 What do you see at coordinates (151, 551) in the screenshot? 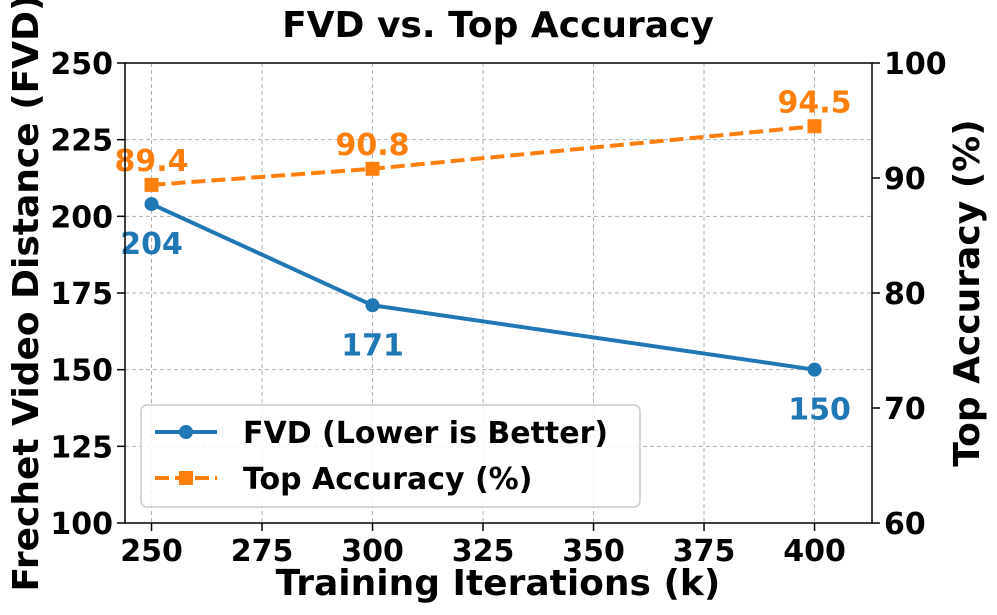
I see `x-tick-label: 250` at bounding box center [151, 551].